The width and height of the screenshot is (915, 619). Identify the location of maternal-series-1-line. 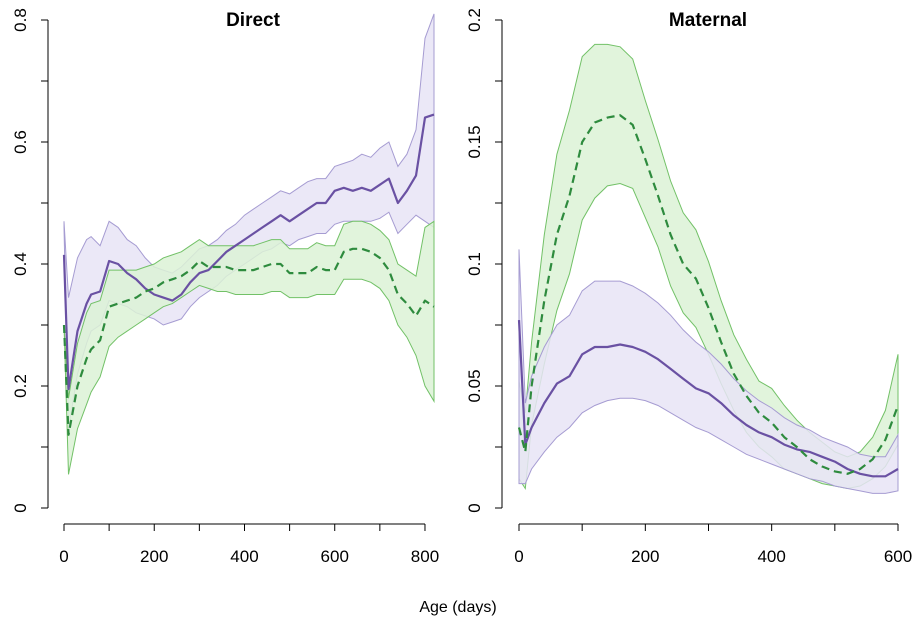
(708, 399).